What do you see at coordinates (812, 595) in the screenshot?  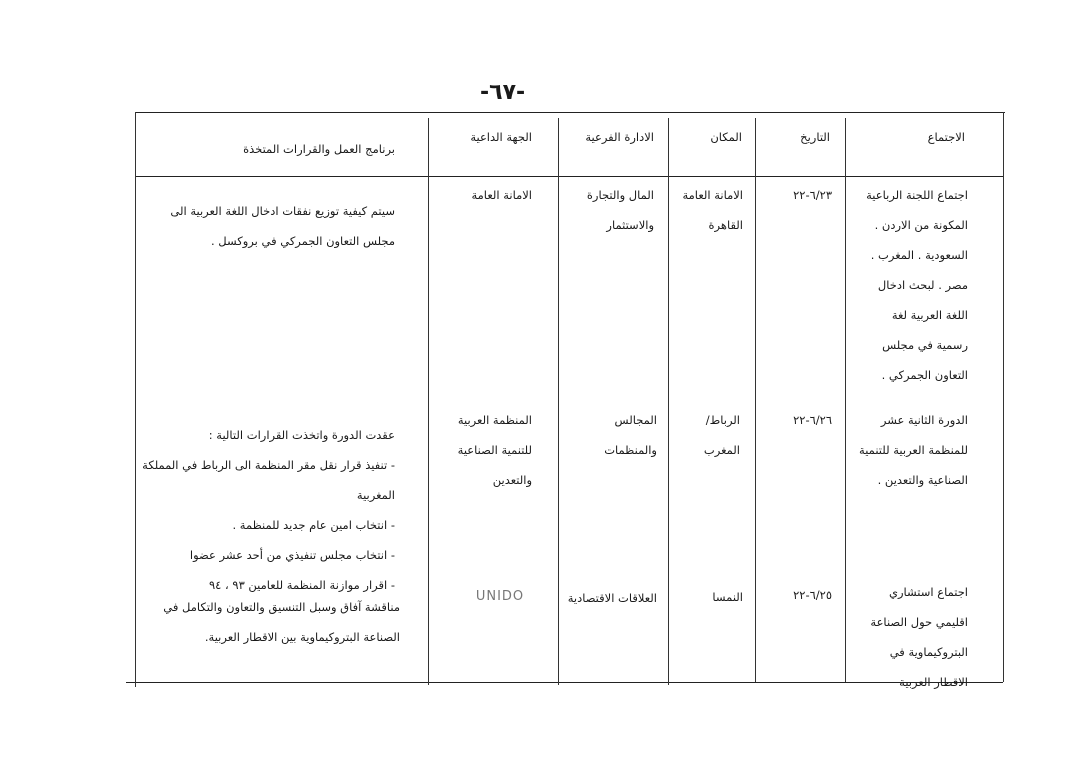 I see `row3-date: ٦/٢٥-٢٢` at bounding box center [812, 595].